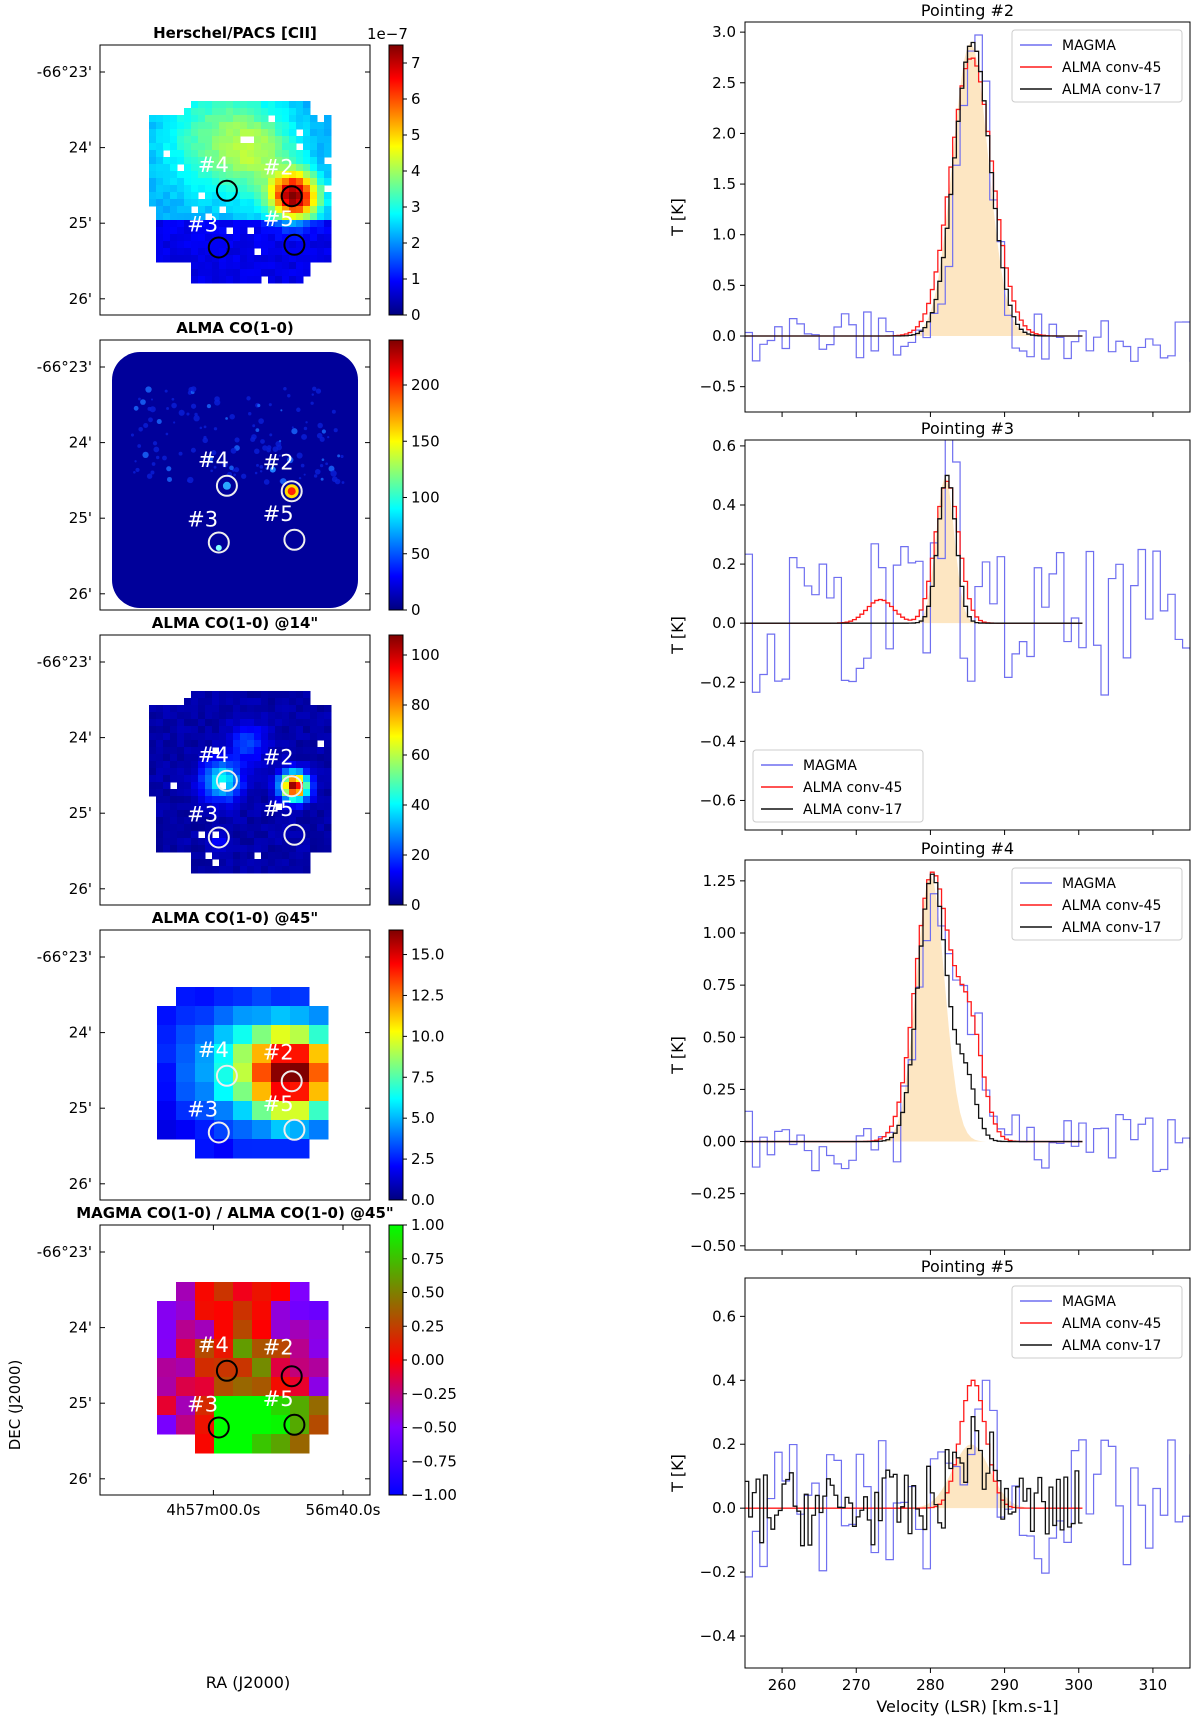 This screenshot has width=1200, height=1720. What do you see at coordinates (80, 148) in the screenshot?
I see `dec-tick-label: 24'` at bounding box center [80, 148].